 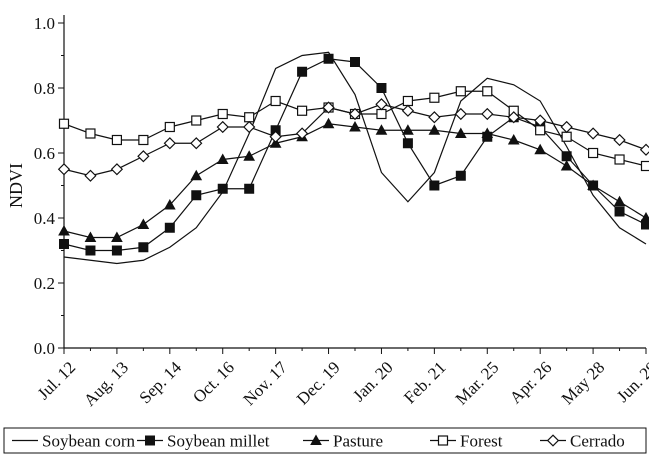 I want to click on x-tick-label: May 28, so click(x=583, y=383).